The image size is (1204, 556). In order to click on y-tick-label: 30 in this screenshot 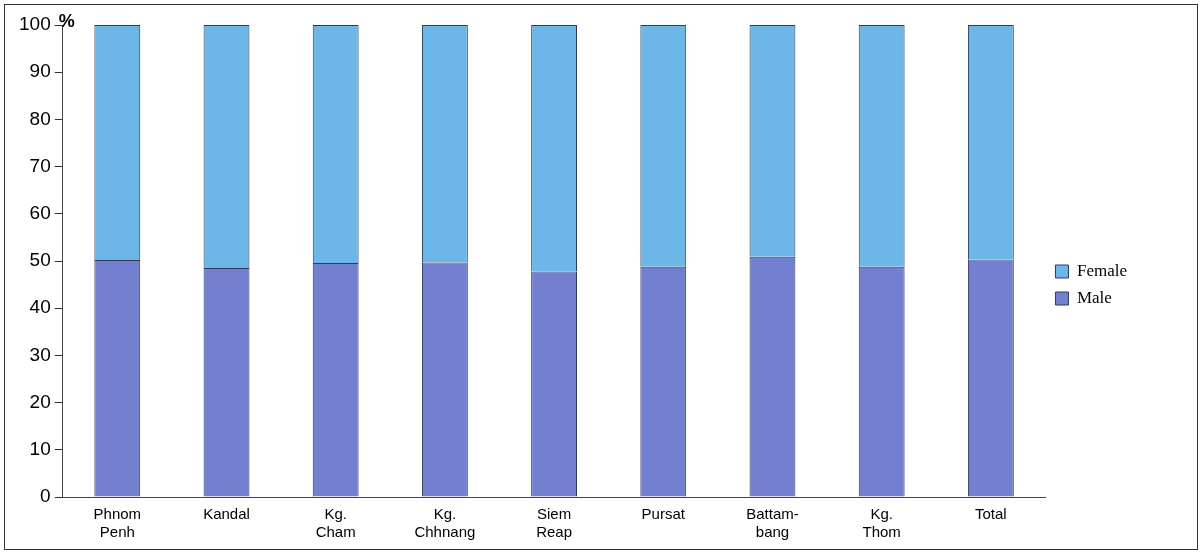, I will do `click(40, 354)`.